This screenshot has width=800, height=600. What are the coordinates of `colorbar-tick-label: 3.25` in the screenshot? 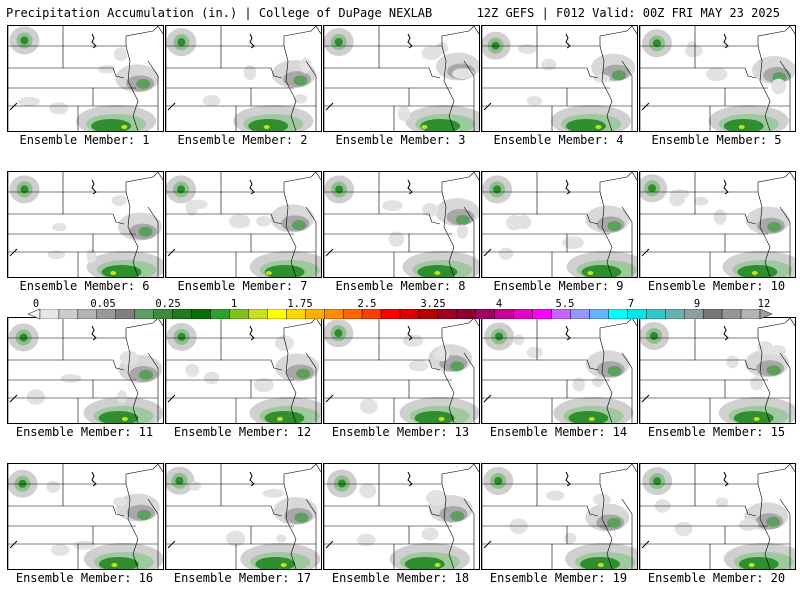 It's located at (433, 304).